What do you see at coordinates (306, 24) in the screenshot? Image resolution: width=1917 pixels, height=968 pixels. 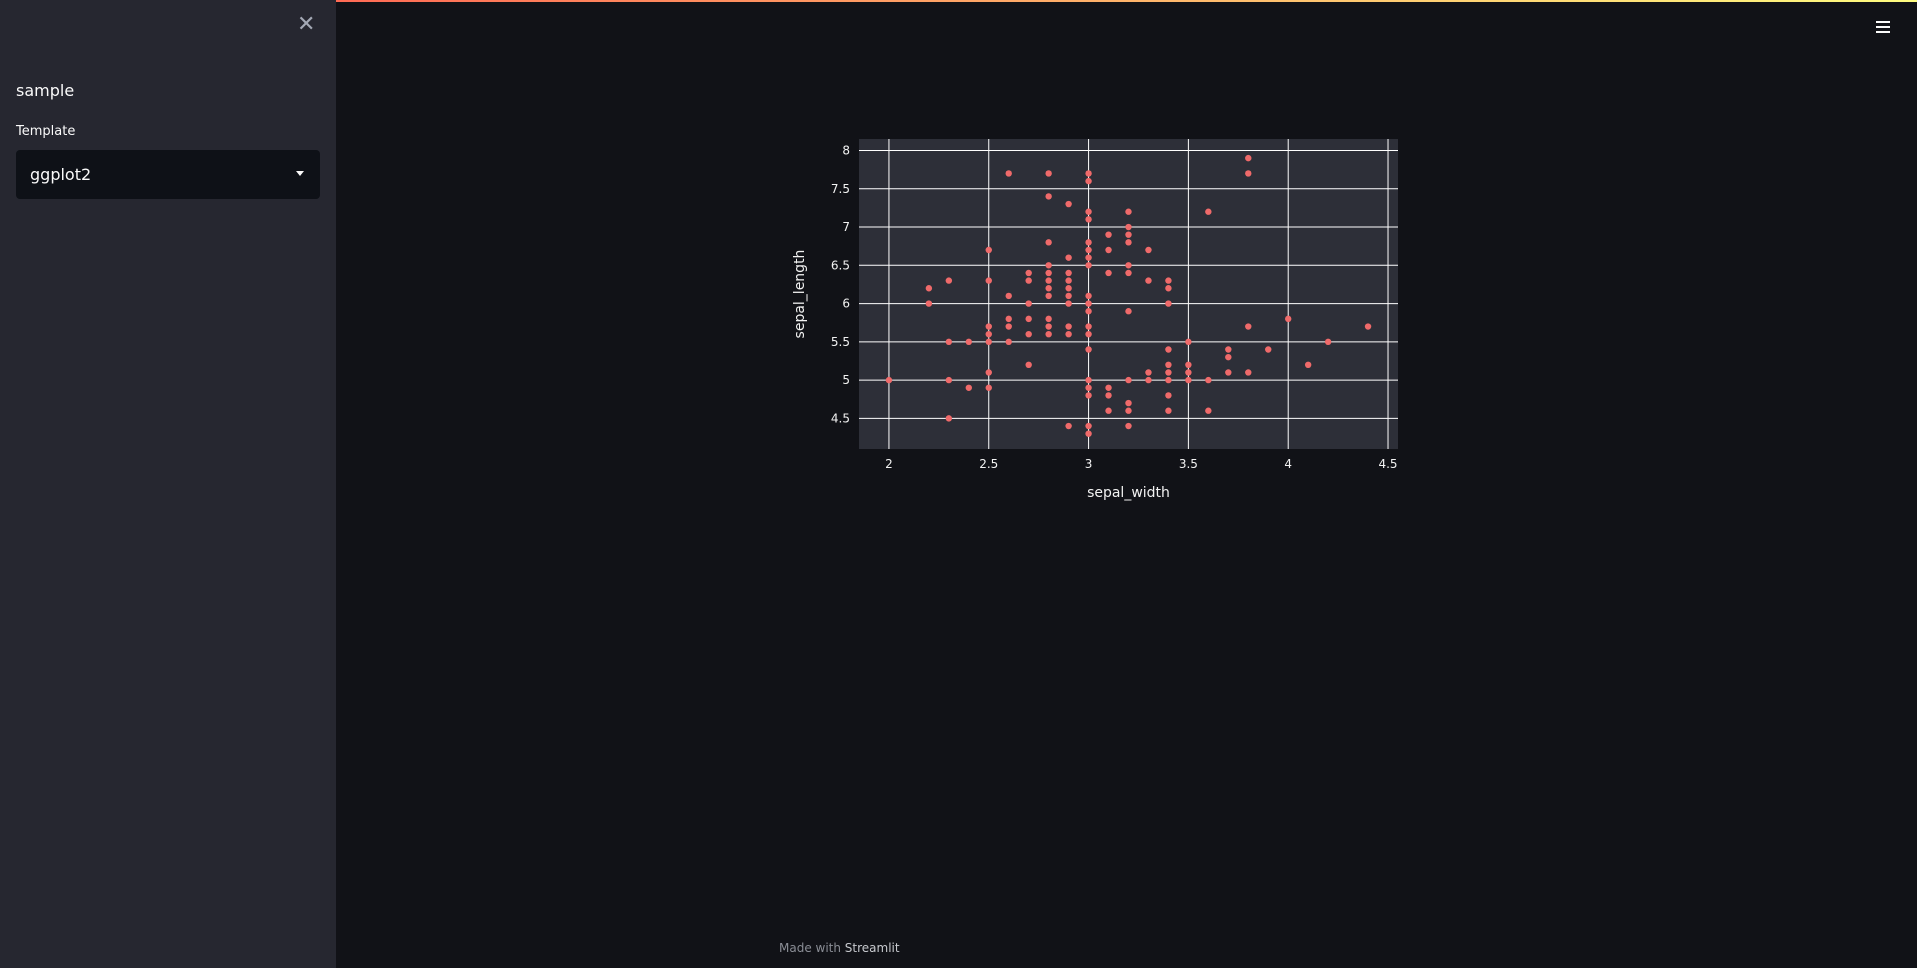 I see `close-sidebar-icon: ✕` at bounding box center [306, 24].